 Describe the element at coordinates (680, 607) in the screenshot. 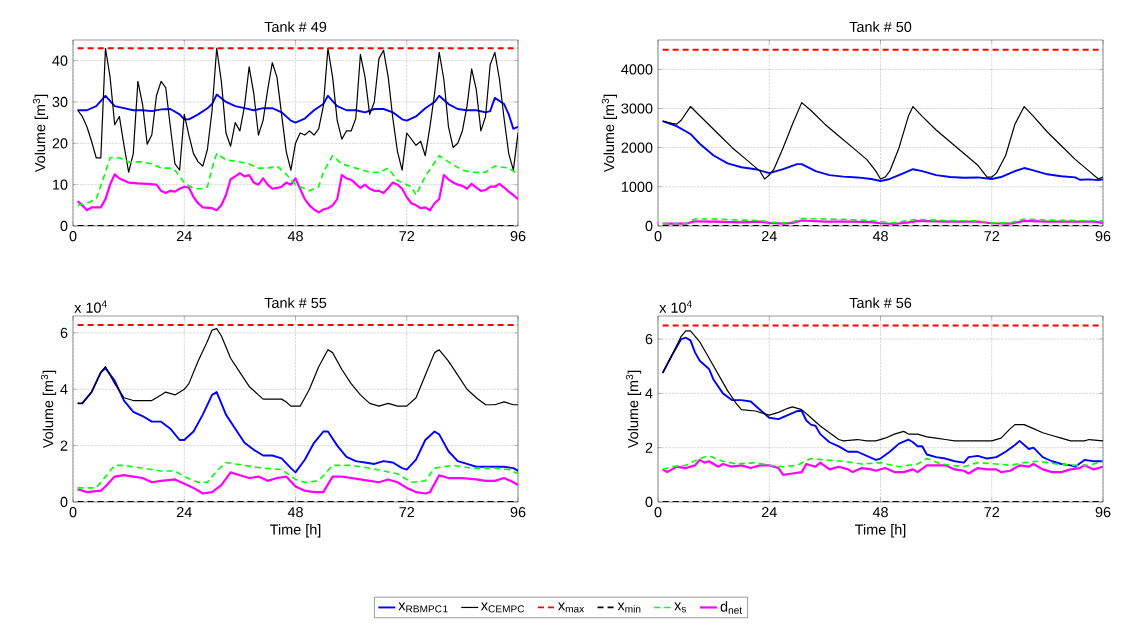

I see `legend-label: x$_{s}$` at that location.